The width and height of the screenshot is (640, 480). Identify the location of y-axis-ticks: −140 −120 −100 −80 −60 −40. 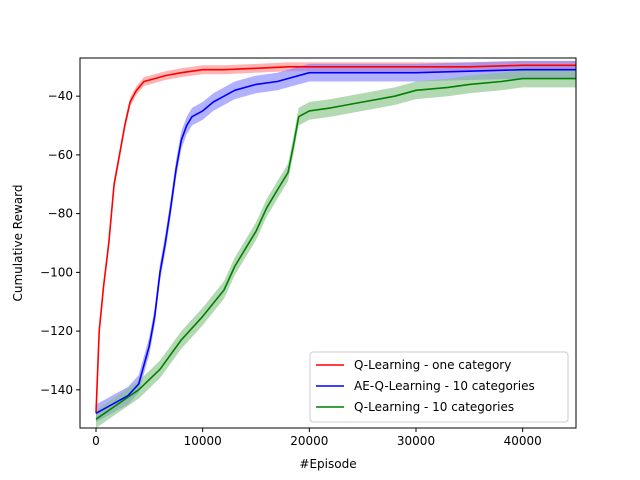
(60, 243).